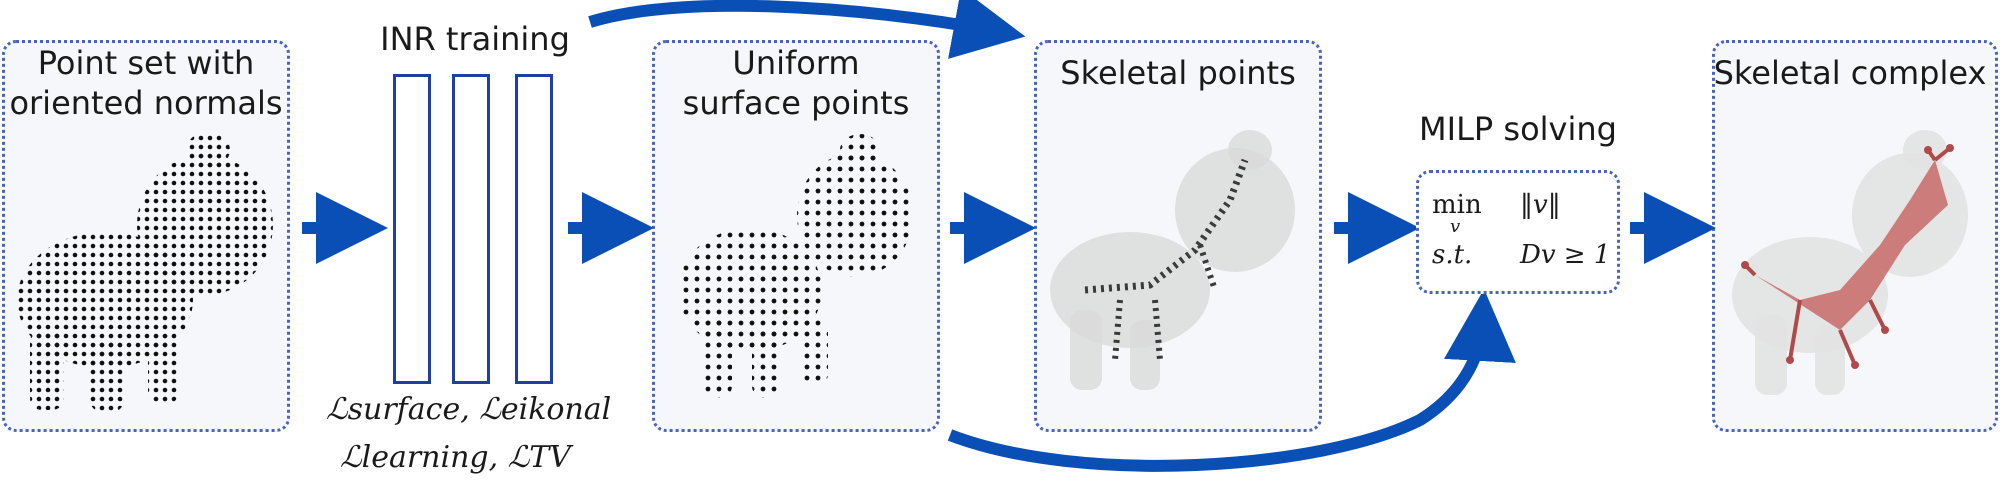 Image resolution: width=2000 pixels, height=485 pixels. Describe the element at coordinates (1455, 226) in the screenshot. I see `milp-min-sub: v` at that location.